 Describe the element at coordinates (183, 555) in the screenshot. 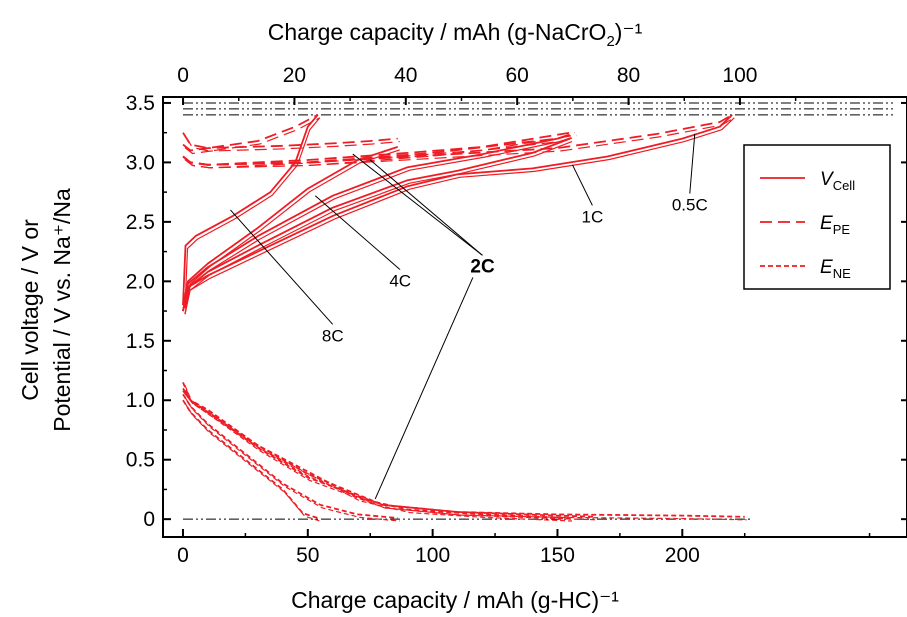

I see `x-tick-label: 0` at that location.